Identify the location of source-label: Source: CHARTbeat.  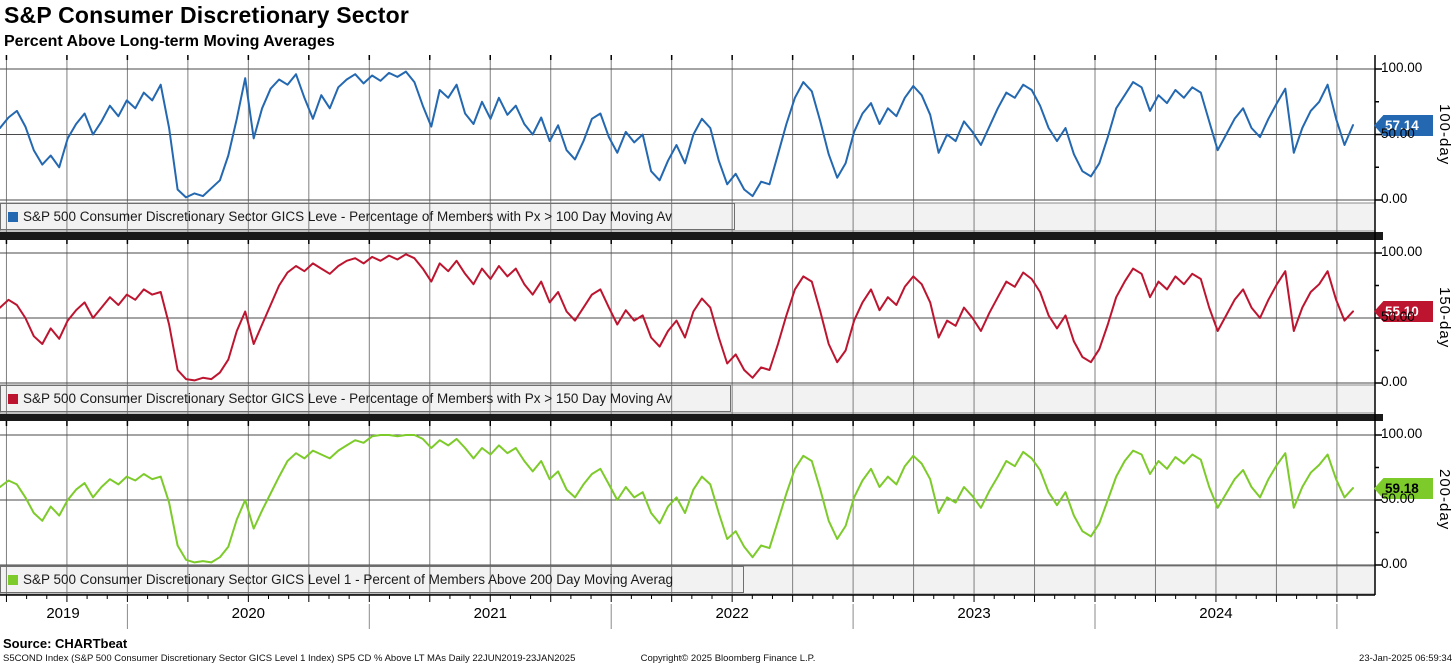
(65, 643).